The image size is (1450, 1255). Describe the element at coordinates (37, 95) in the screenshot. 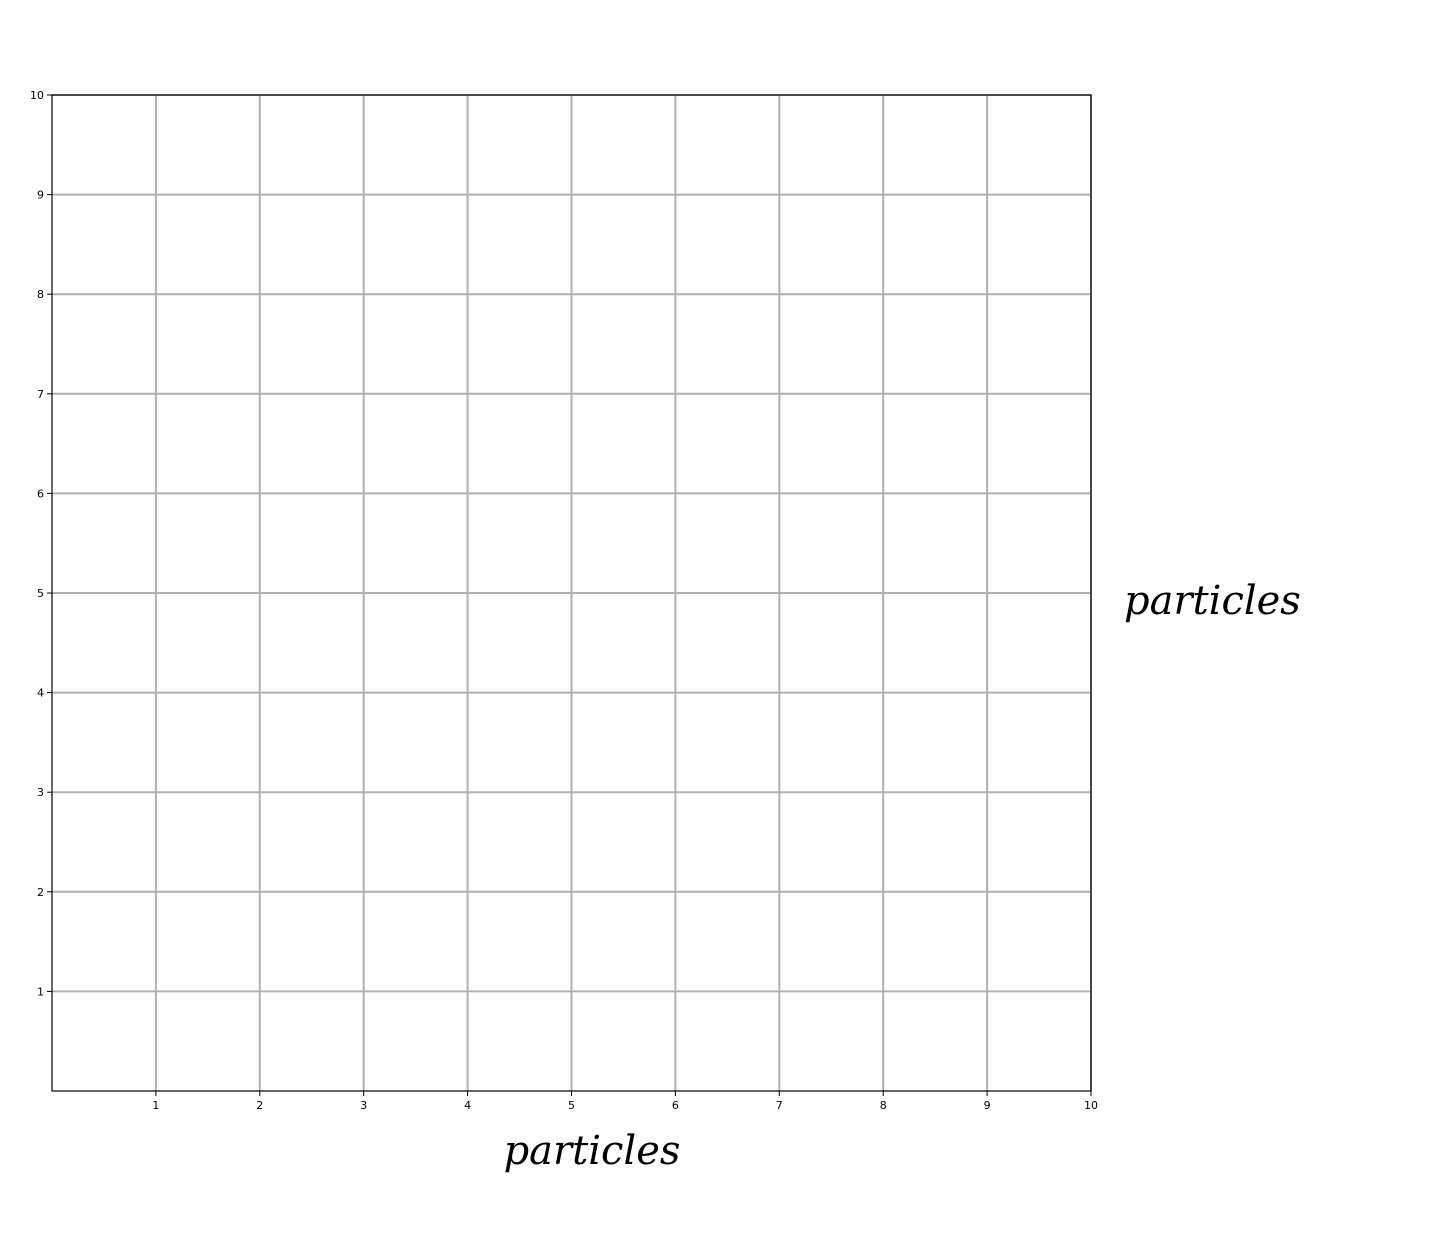

I see `y-tick-label: 10` at that location.